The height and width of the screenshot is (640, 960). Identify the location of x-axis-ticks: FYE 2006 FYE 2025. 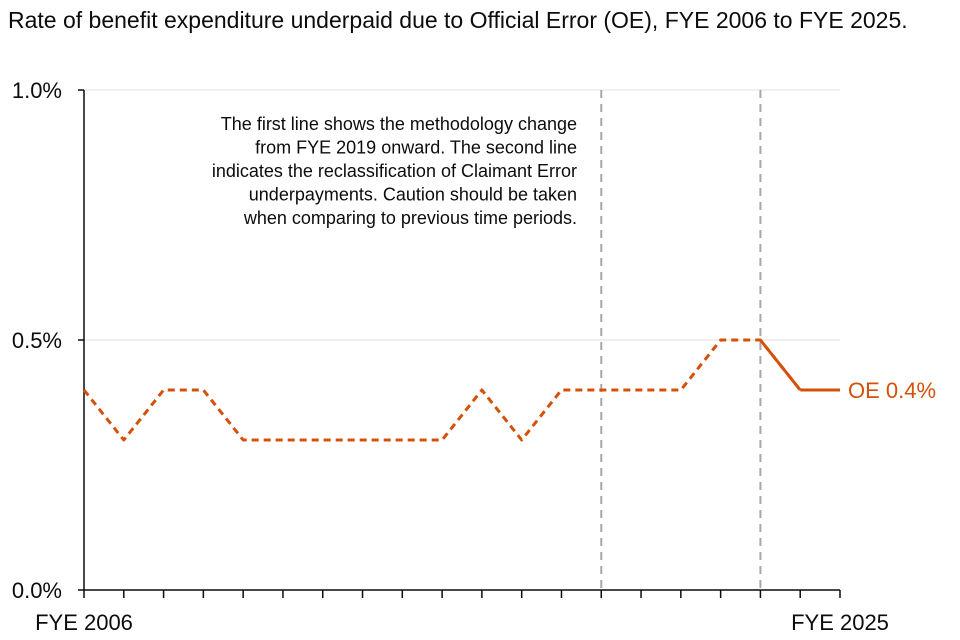
(462, 612).